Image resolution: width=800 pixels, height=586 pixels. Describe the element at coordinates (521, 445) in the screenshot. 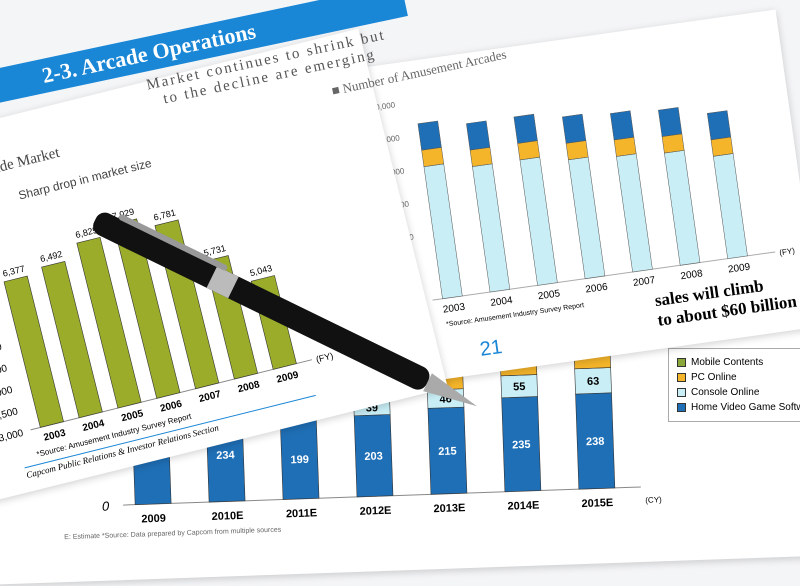

I see `data-label: 235` at that location.